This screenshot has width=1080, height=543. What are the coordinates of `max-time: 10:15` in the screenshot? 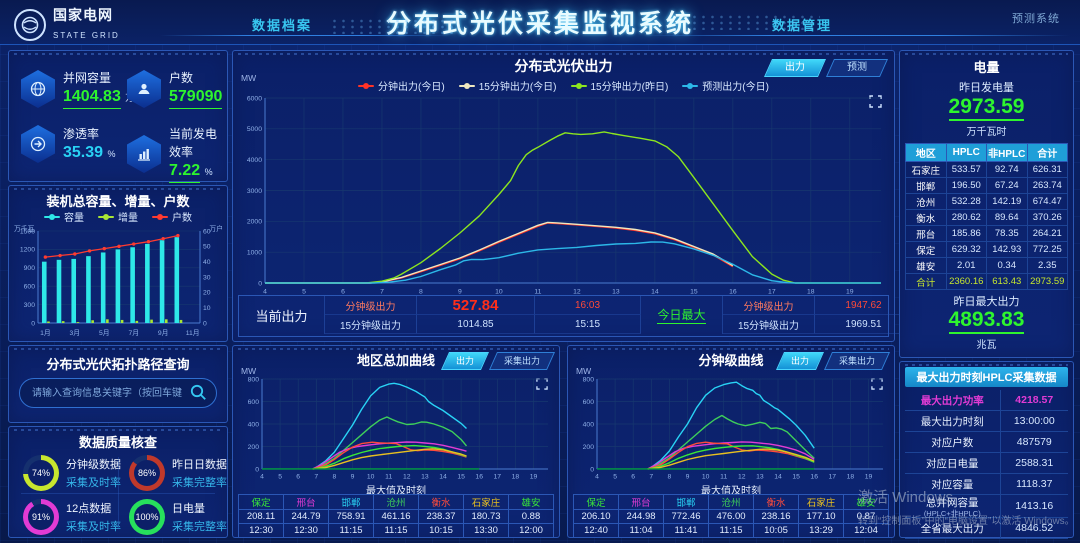 It's located at (441, 530).